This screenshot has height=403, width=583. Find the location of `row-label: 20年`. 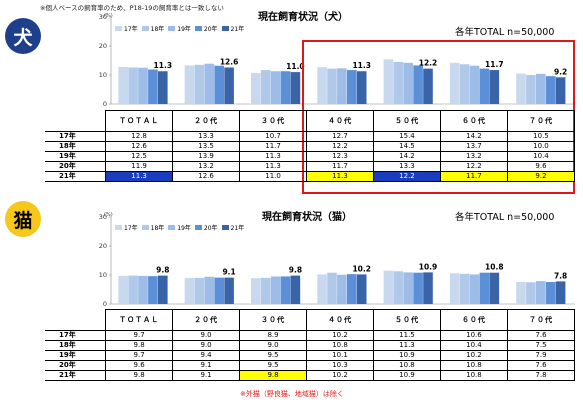

row-label: 20年 is located at coordinates (76, 166).